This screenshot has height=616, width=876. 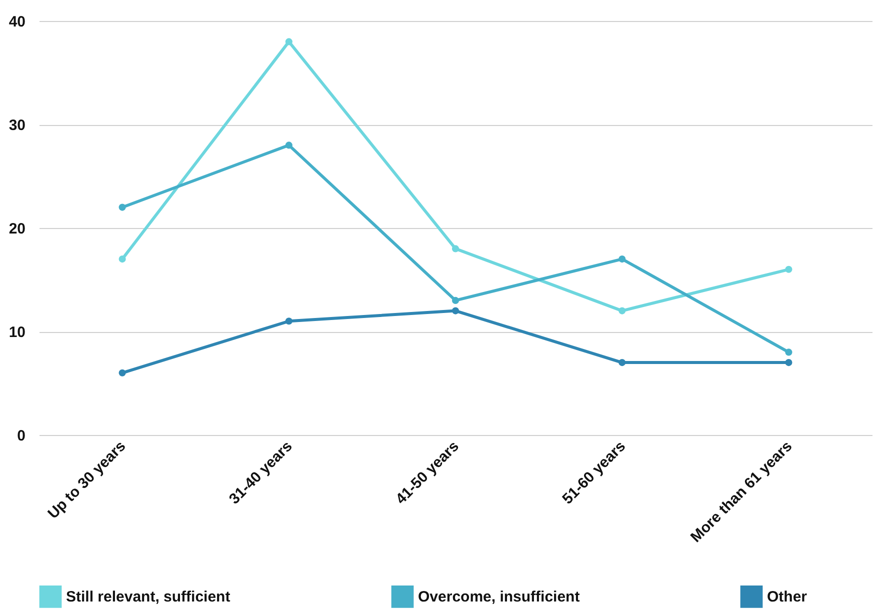 I want to click on y-tick-label: 10, so click(x=17, y=332).